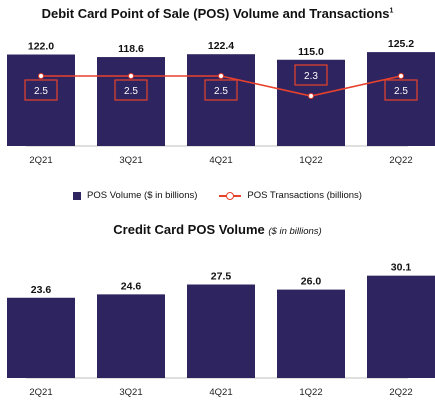 The height and width of the screenshot is (407, 435). Describe the element at coordinates (220, 392) in the screenshot. I see `credit-x-tick-label: 4Q21` at that location.